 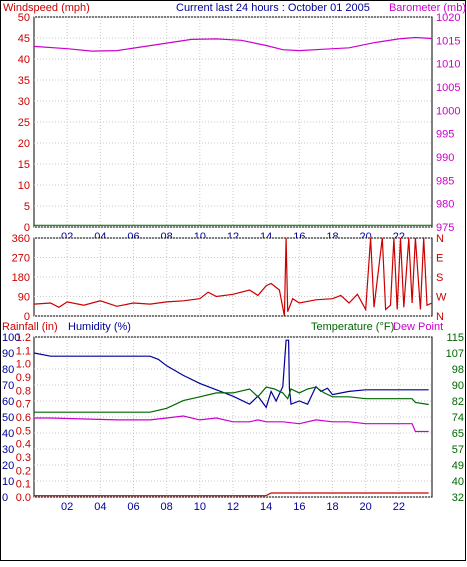 I want to click on hour-tick-label: 20, so click(x=366, y=507).